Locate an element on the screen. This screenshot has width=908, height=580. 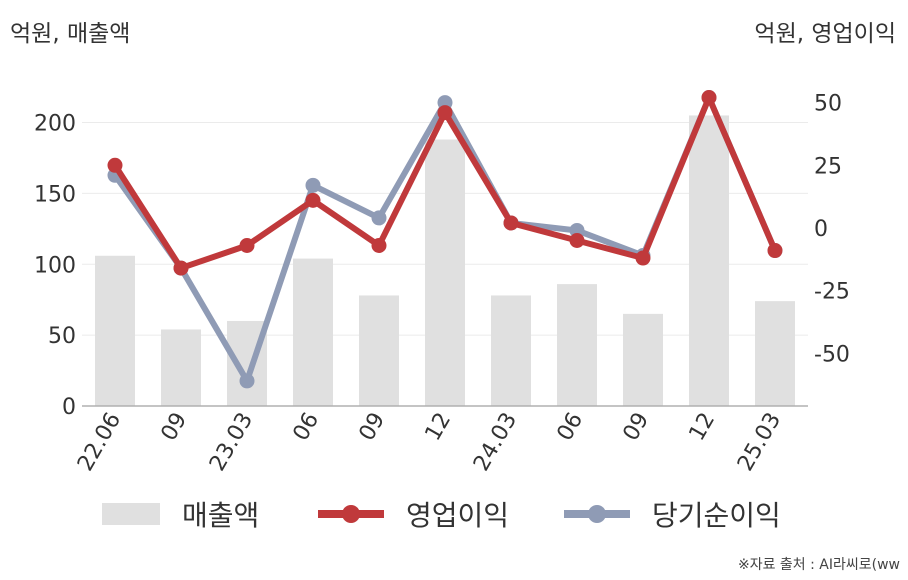
legend-item-operating-profit: 영업이익 is located at coordinates (413, 514).